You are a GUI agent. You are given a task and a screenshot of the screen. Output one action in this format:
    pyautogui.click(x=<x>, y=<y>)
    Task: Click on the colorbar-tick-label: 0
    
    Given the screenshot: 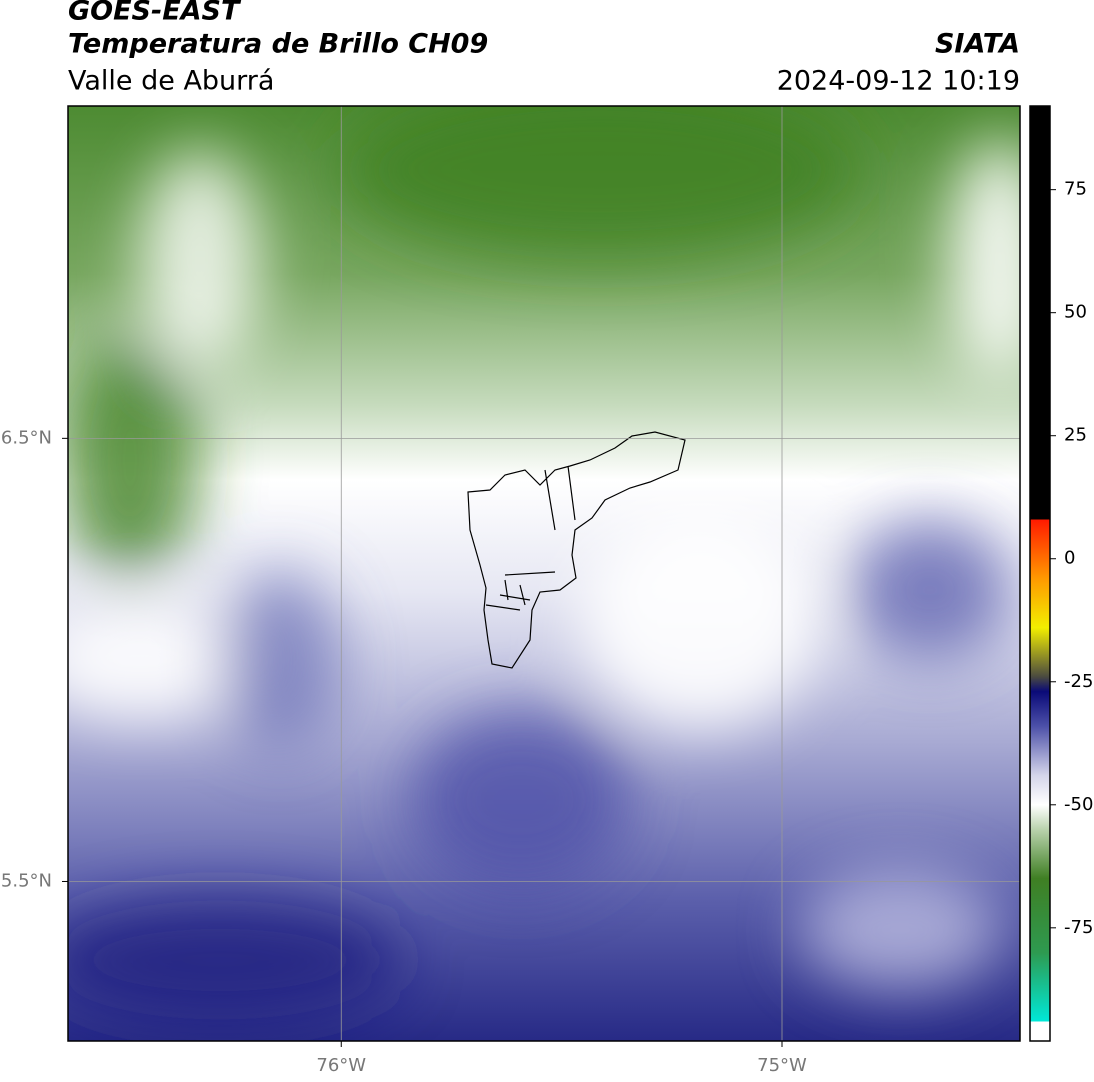 What is the action you would take?
    pyautogui.click(x=1069, y=558)
    